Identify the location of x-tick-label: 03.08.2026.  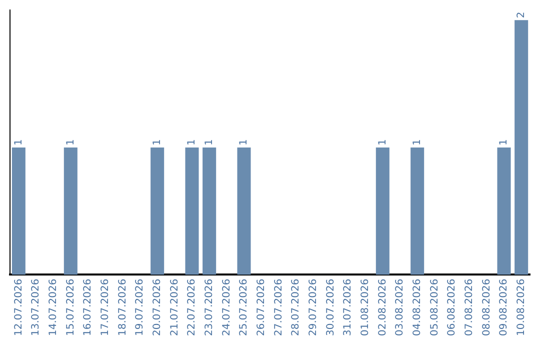
(400, 307).